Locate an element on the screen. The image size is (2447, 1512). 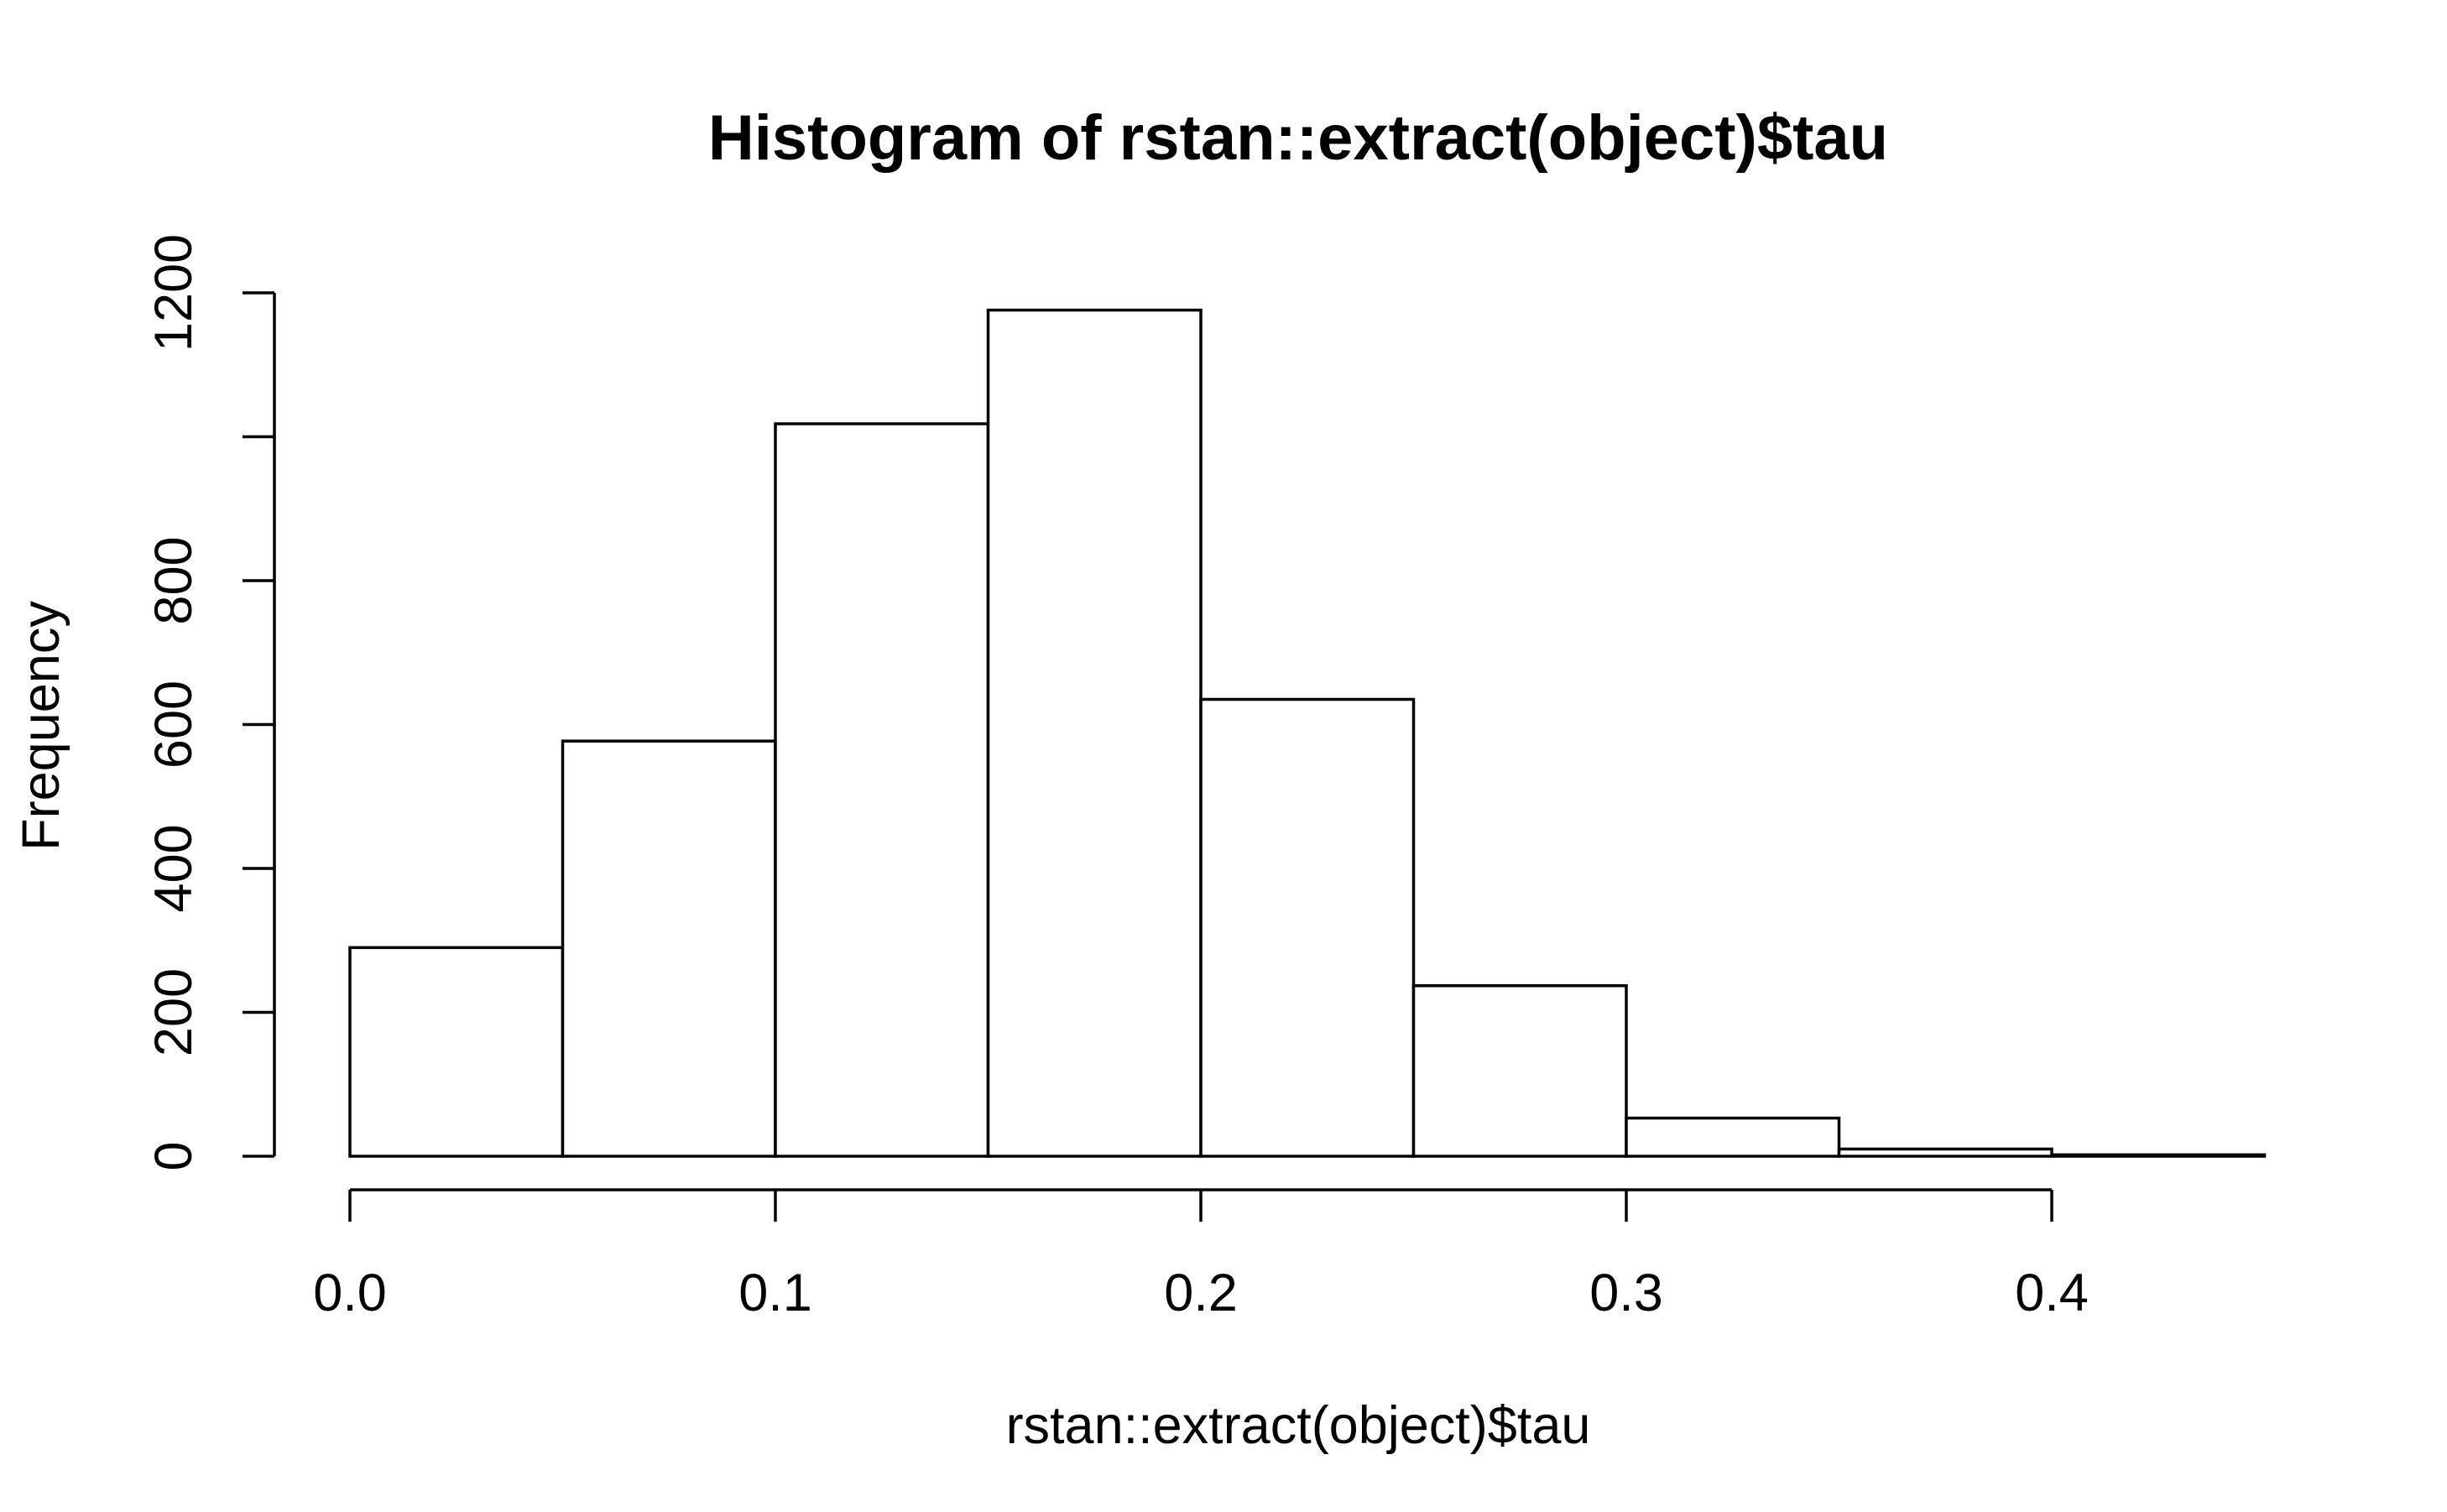
x-ticks: 0.0 0.1 0.2 0.3 0.4 is located at coordinates (1201, 1256).